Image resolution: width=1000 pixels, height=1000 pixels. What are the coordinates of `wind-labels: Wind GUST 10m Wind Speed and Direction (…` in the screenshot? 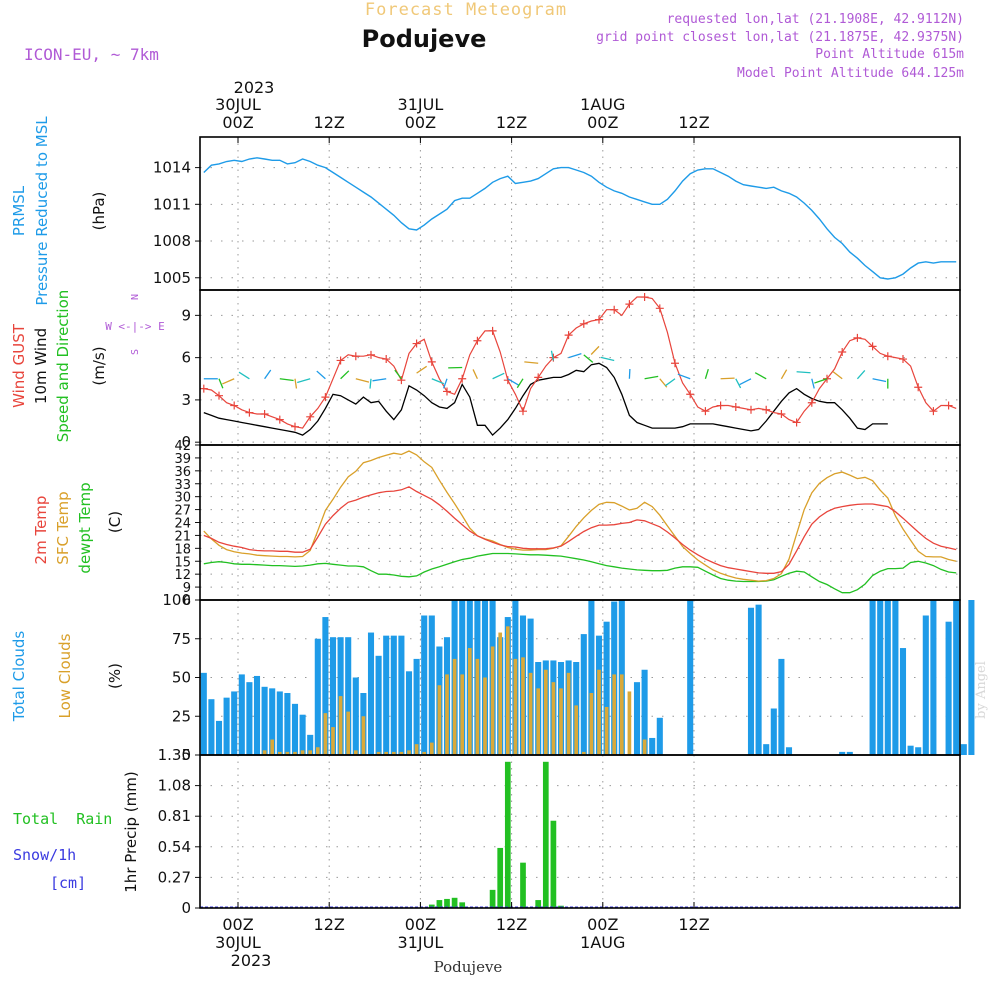 It's located at (87, 366).